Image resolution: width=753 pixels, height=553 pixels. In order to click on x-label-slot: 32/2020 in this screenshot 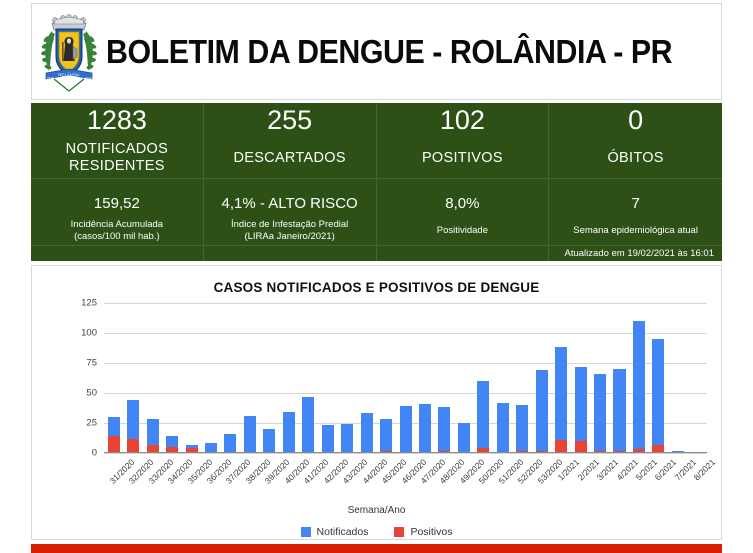, I will do `click(139, 477)`.